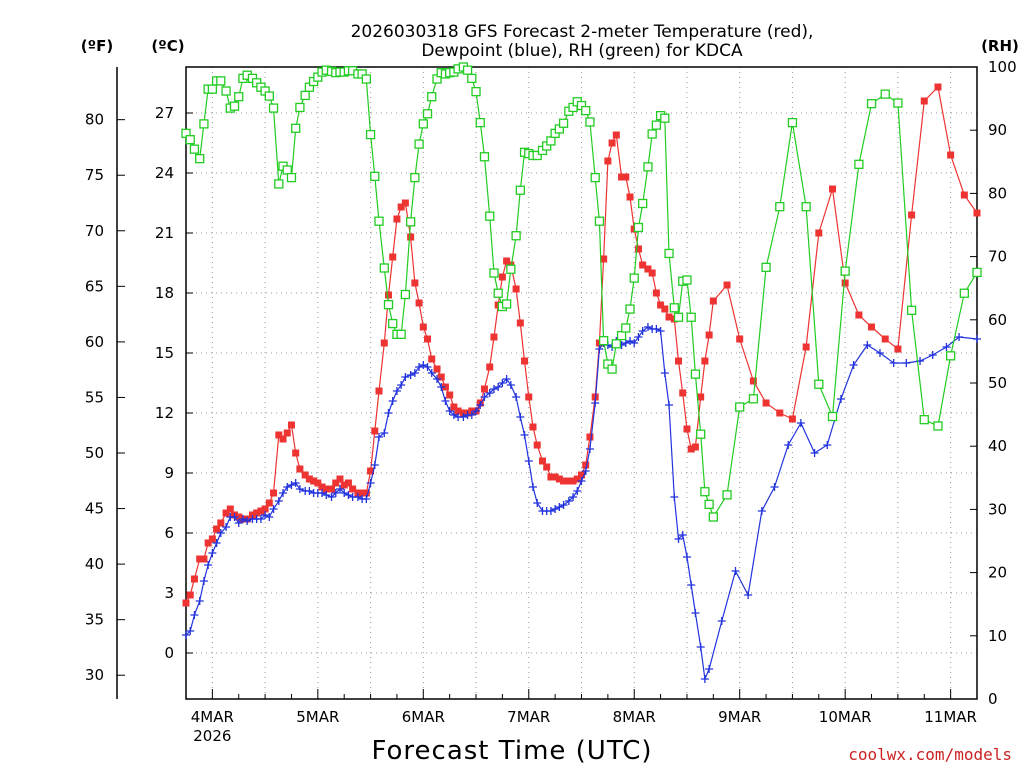  Describe the element at coordinates (739, 717) in the screenshot. I see `x-tick-label: 9MAR` at that location.